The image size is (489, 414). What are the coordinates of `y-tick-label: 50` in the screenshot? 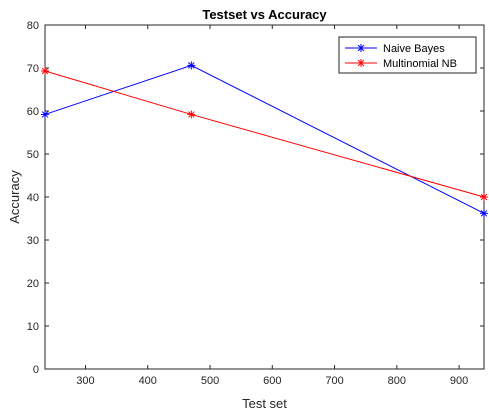 It's located at (33, 155).